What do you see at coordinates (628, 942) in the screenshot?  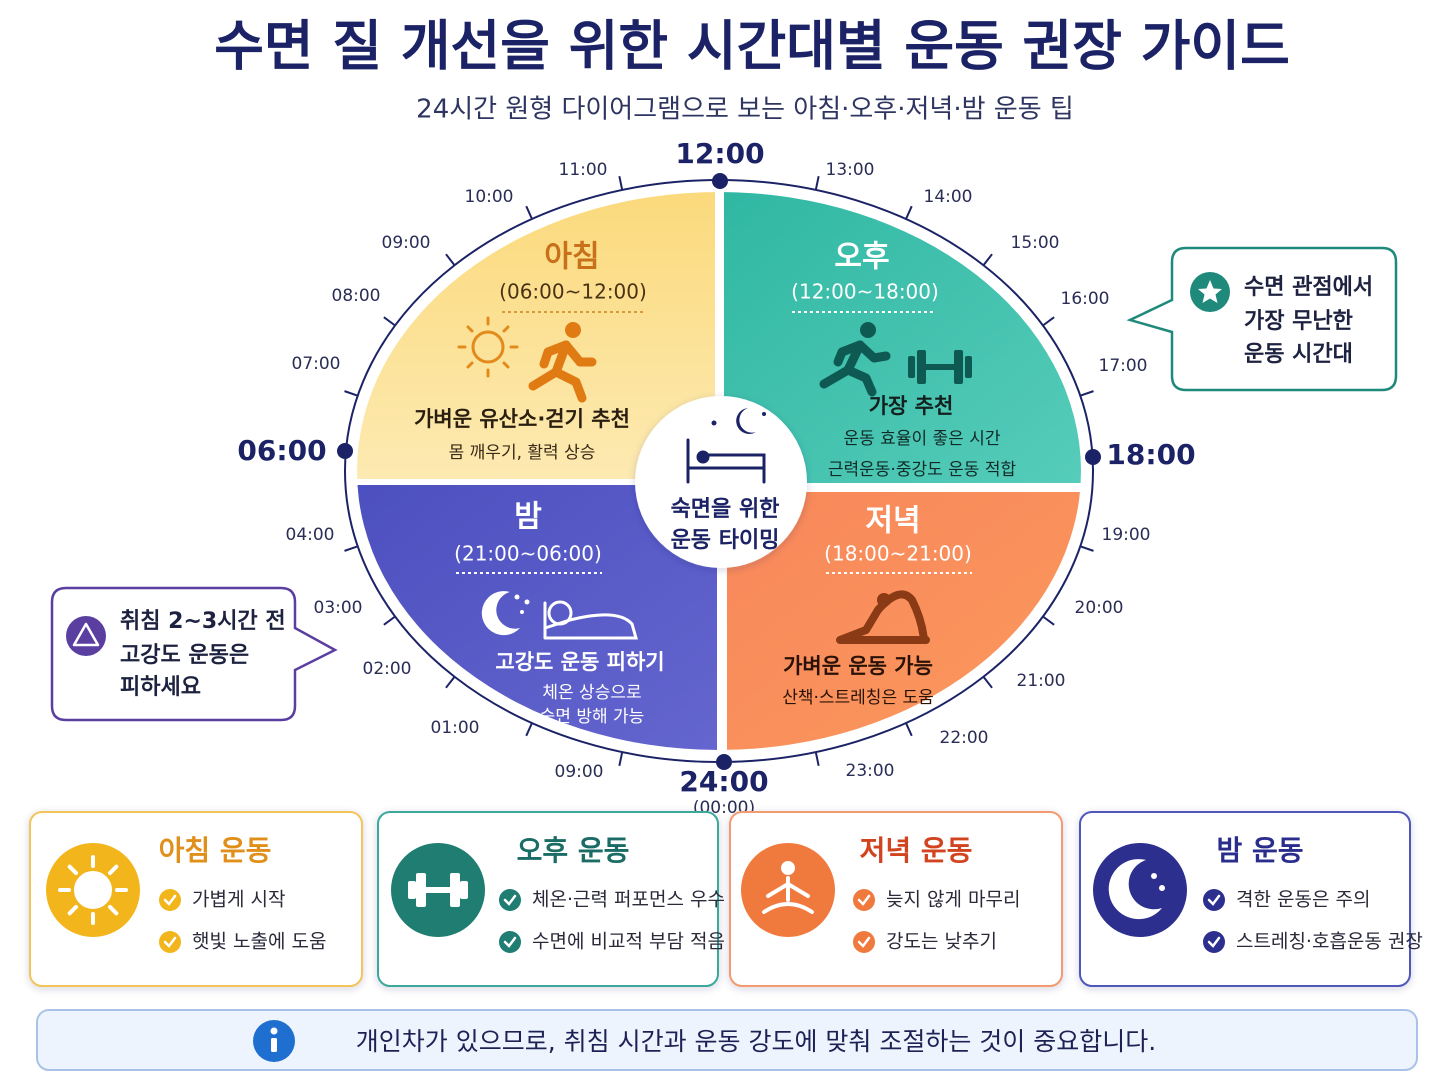 I see `card-item: 수면에 비교적 부담 적음` at bounding box center [628, 942].